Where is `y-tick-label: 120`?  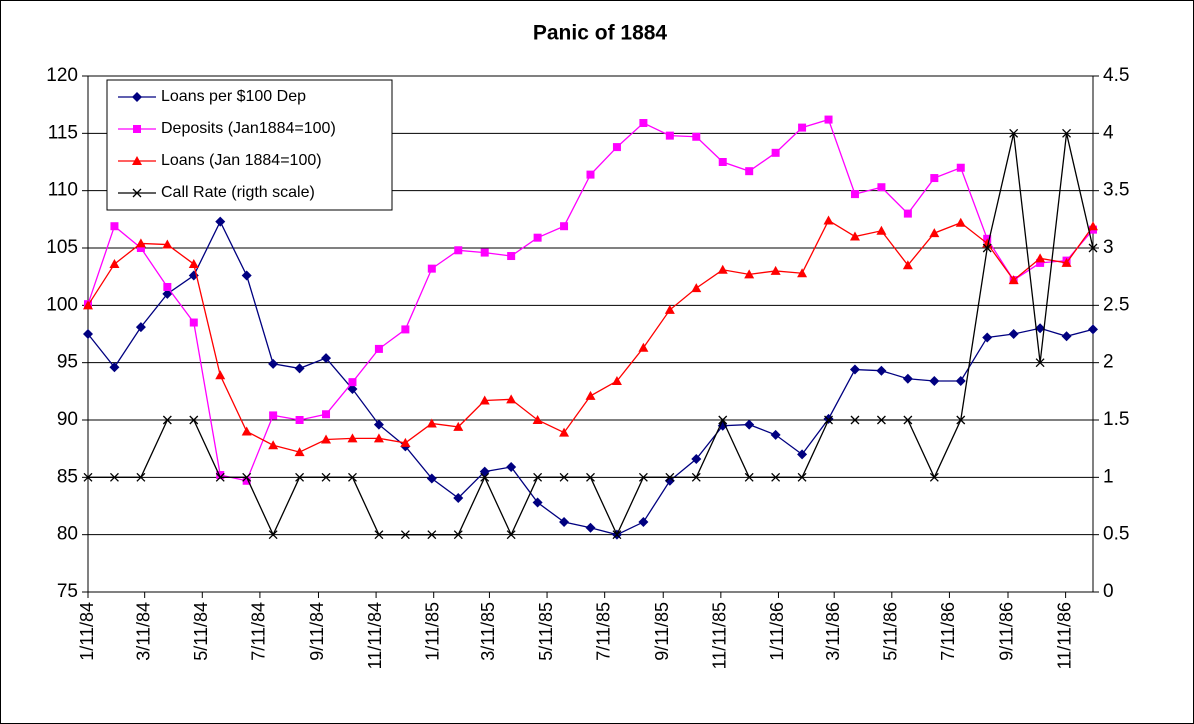
y-tick-label: 120 is located at coordinates (62, 75).